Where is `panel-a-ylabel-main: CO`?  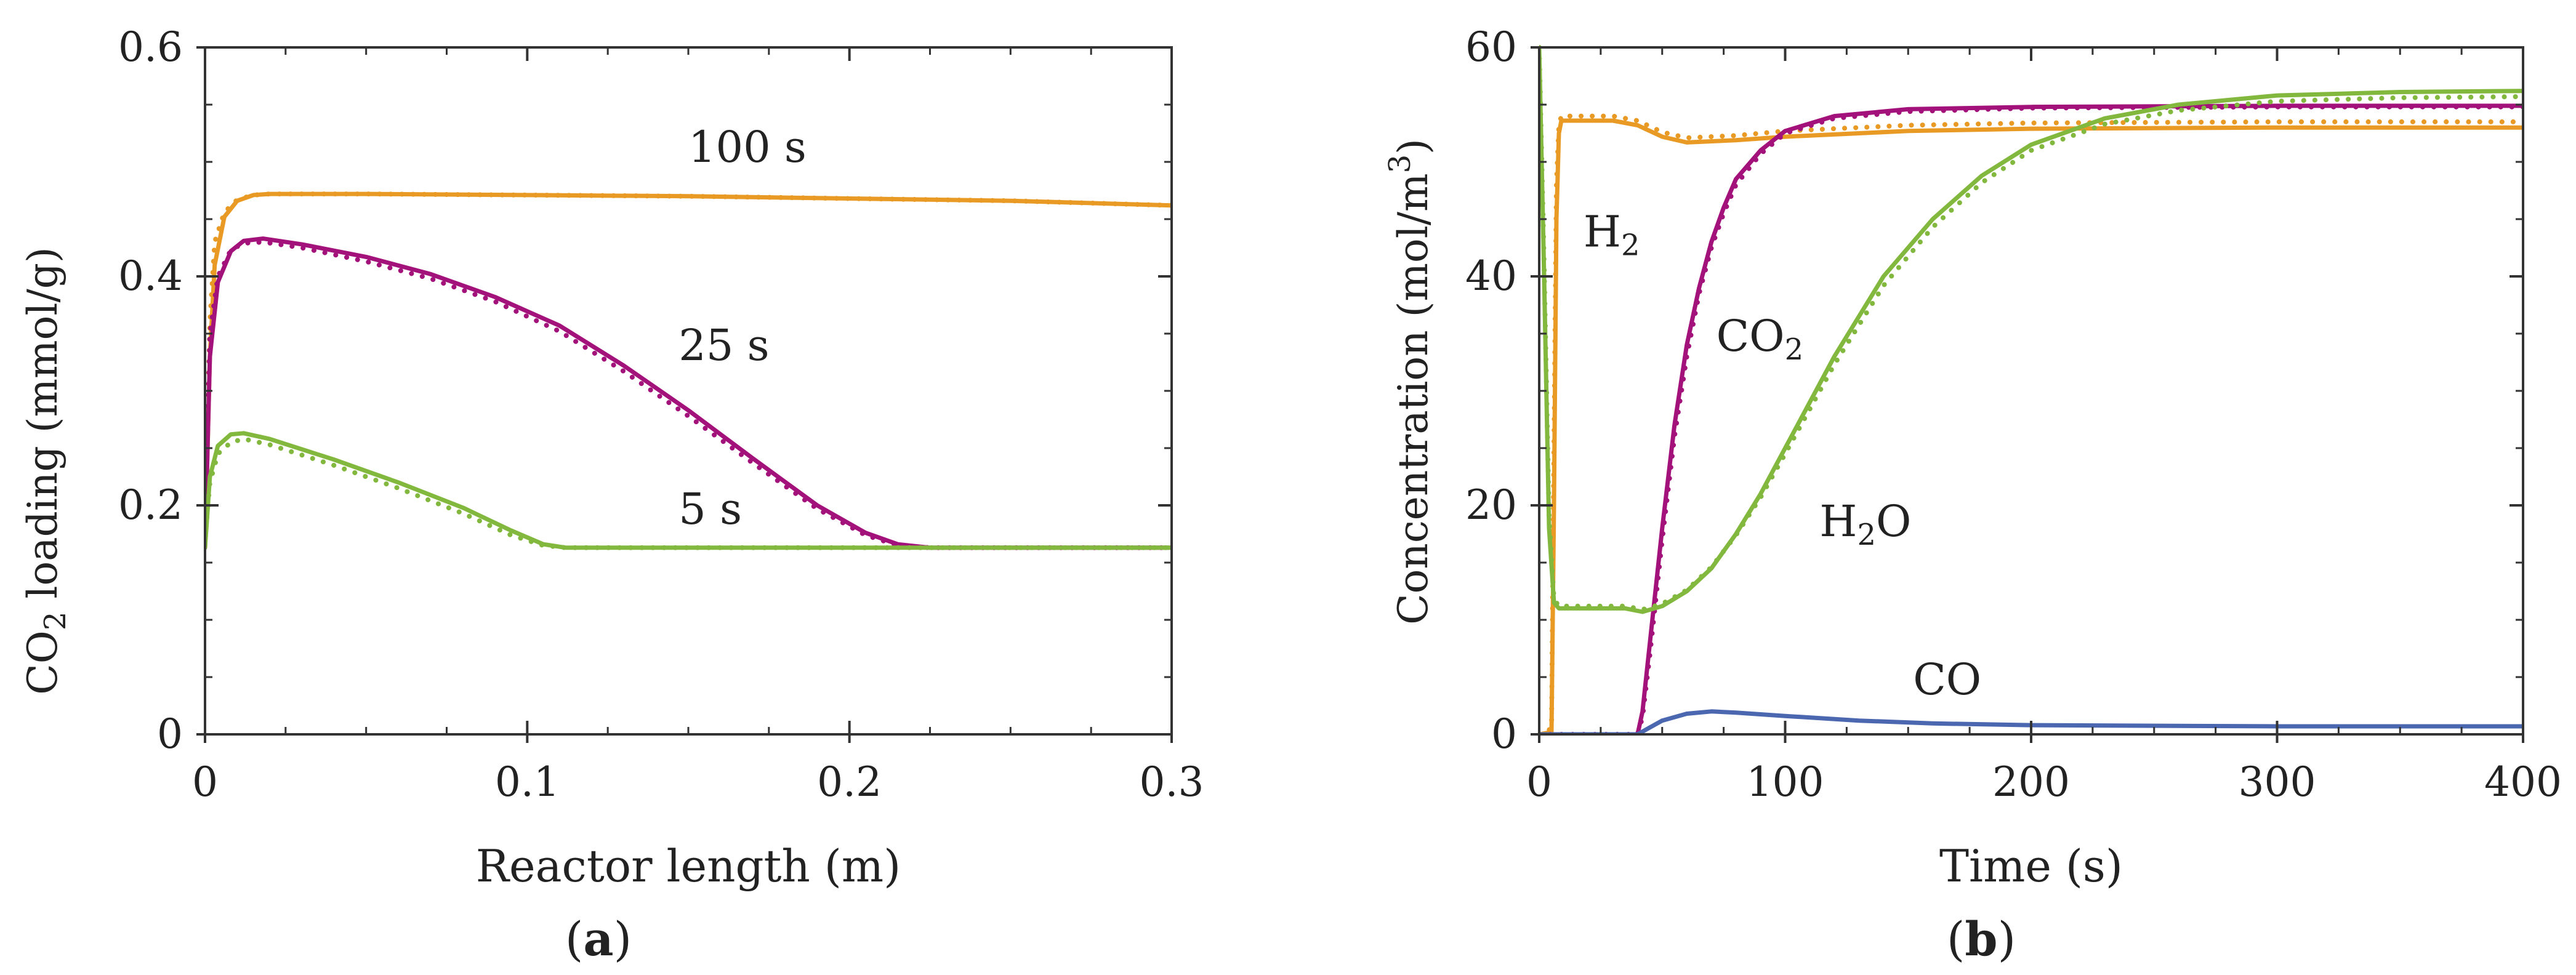 panel-a-ylabel-main: CO is located at coordinates (42, 662).